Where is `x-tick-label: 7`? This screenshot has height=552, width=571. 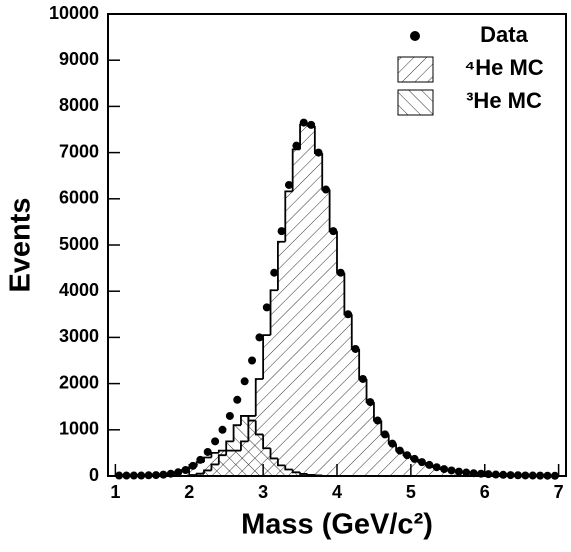
x-tick-label: 7 is located at coordinates (559, 492).